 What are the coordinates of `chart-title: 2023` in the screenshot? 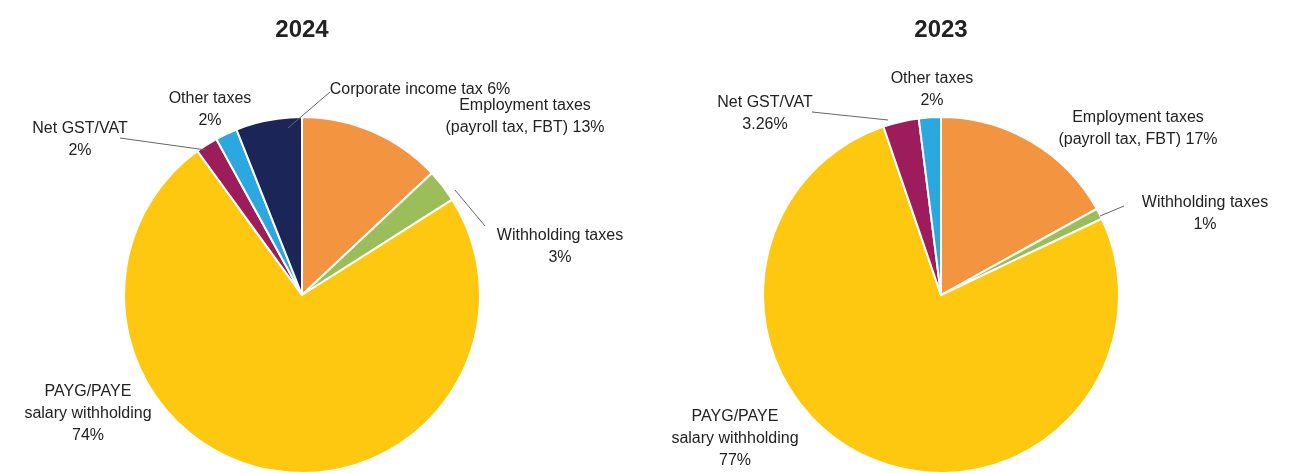 It's located at (941, 28).